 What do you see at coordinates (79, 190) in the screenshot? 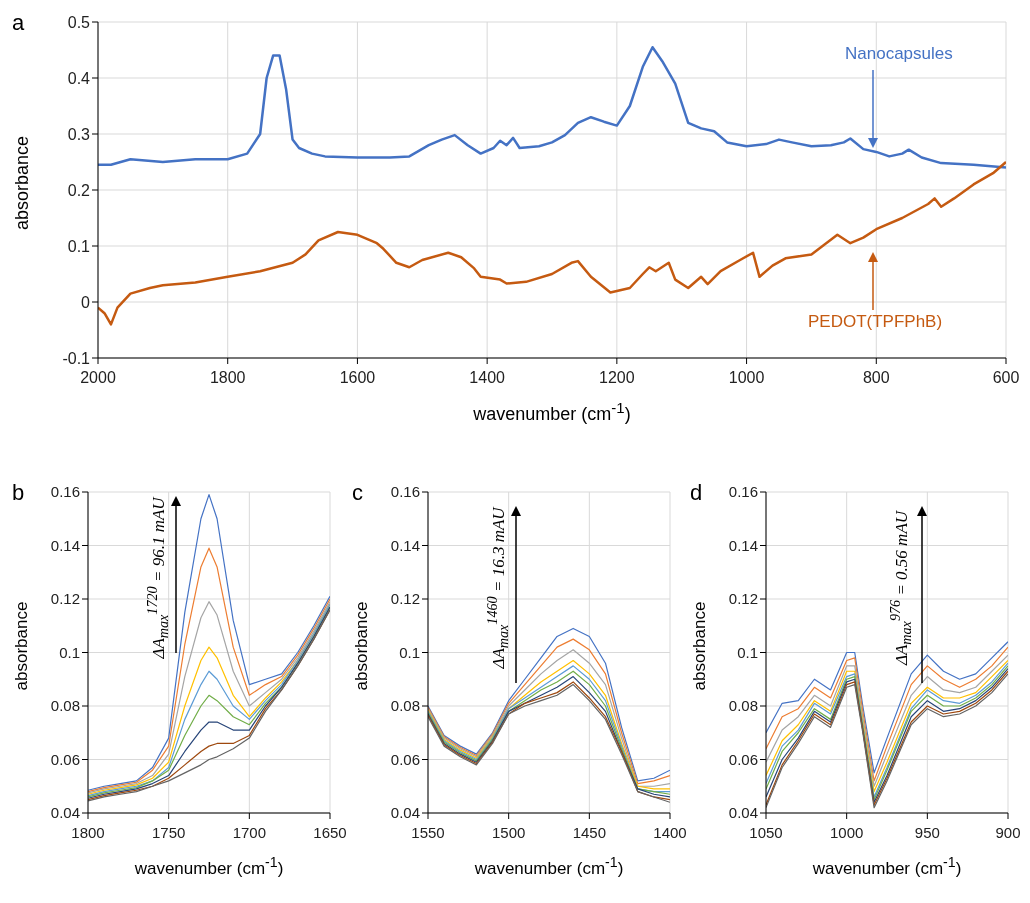
I see `y-tick-label: 0.2` at bounding box center [79, 190].